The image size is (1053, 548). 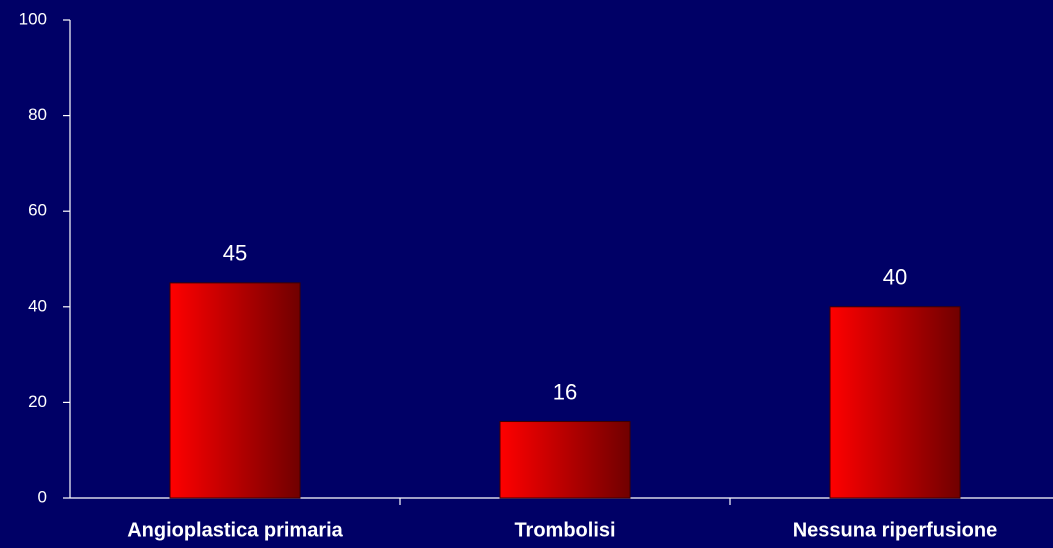 What do you see at coordinates (235, 253) in the screenshot?
I see `data-label: 45` at bounding box center [235, 253].